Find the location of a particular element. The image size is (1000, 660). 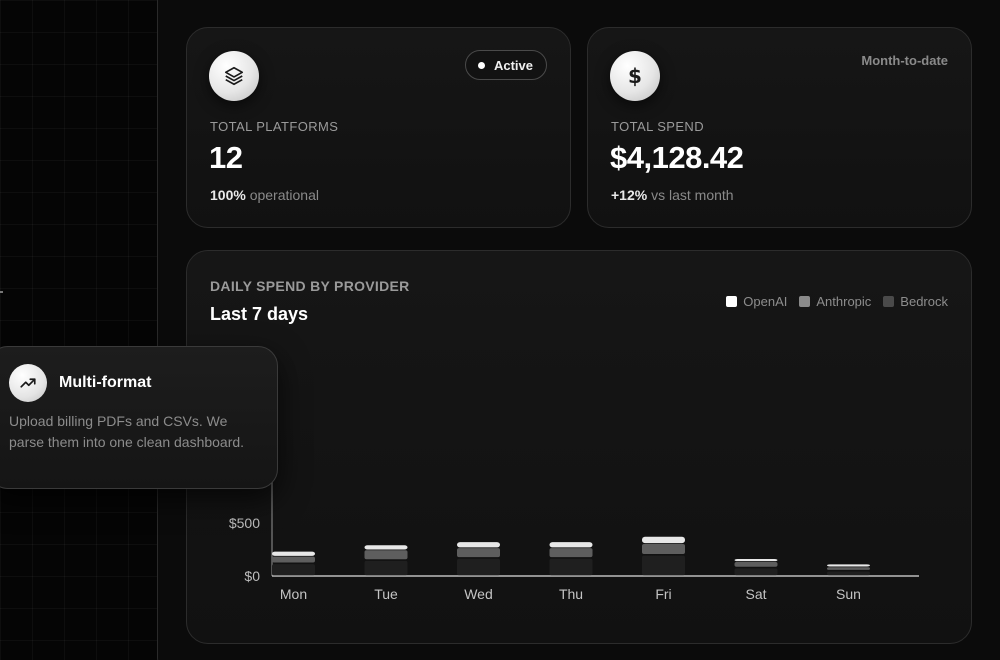

stat-subtext-strong: +12% is located at coordinates (629, 195).